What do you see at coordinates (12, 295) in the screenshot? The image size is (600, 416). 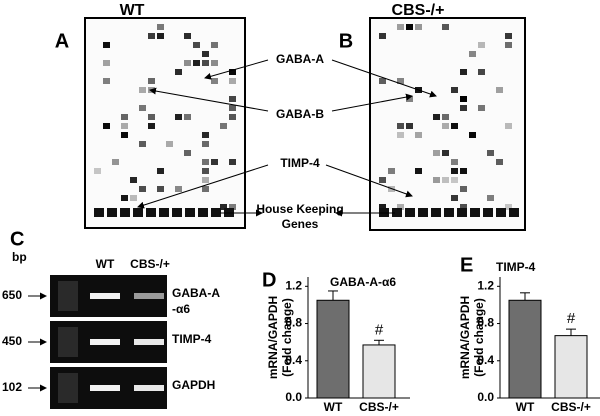 I see `size-label: 650` at bounding box center [12, 295].